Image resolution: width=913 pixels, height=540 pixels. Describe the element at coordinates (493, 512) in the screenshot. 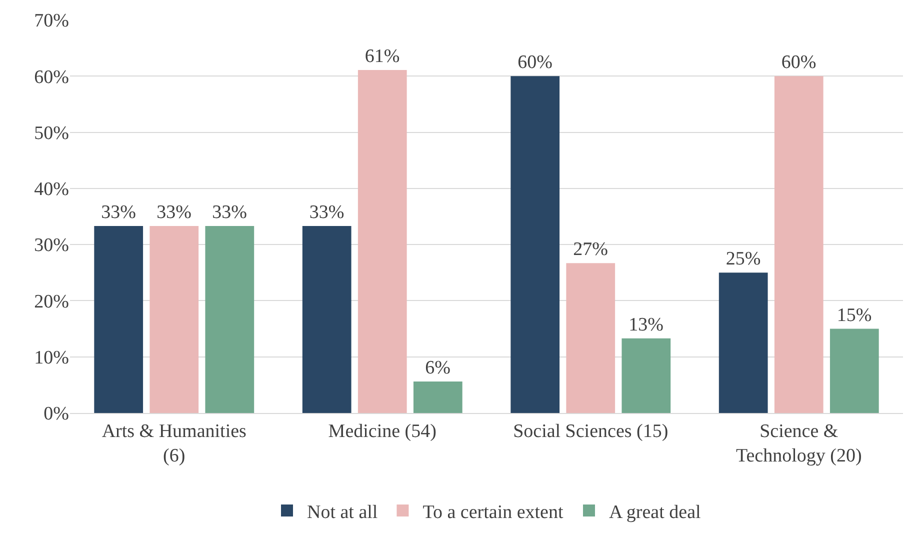

I see `legend-label: To a certain extent` at that location.